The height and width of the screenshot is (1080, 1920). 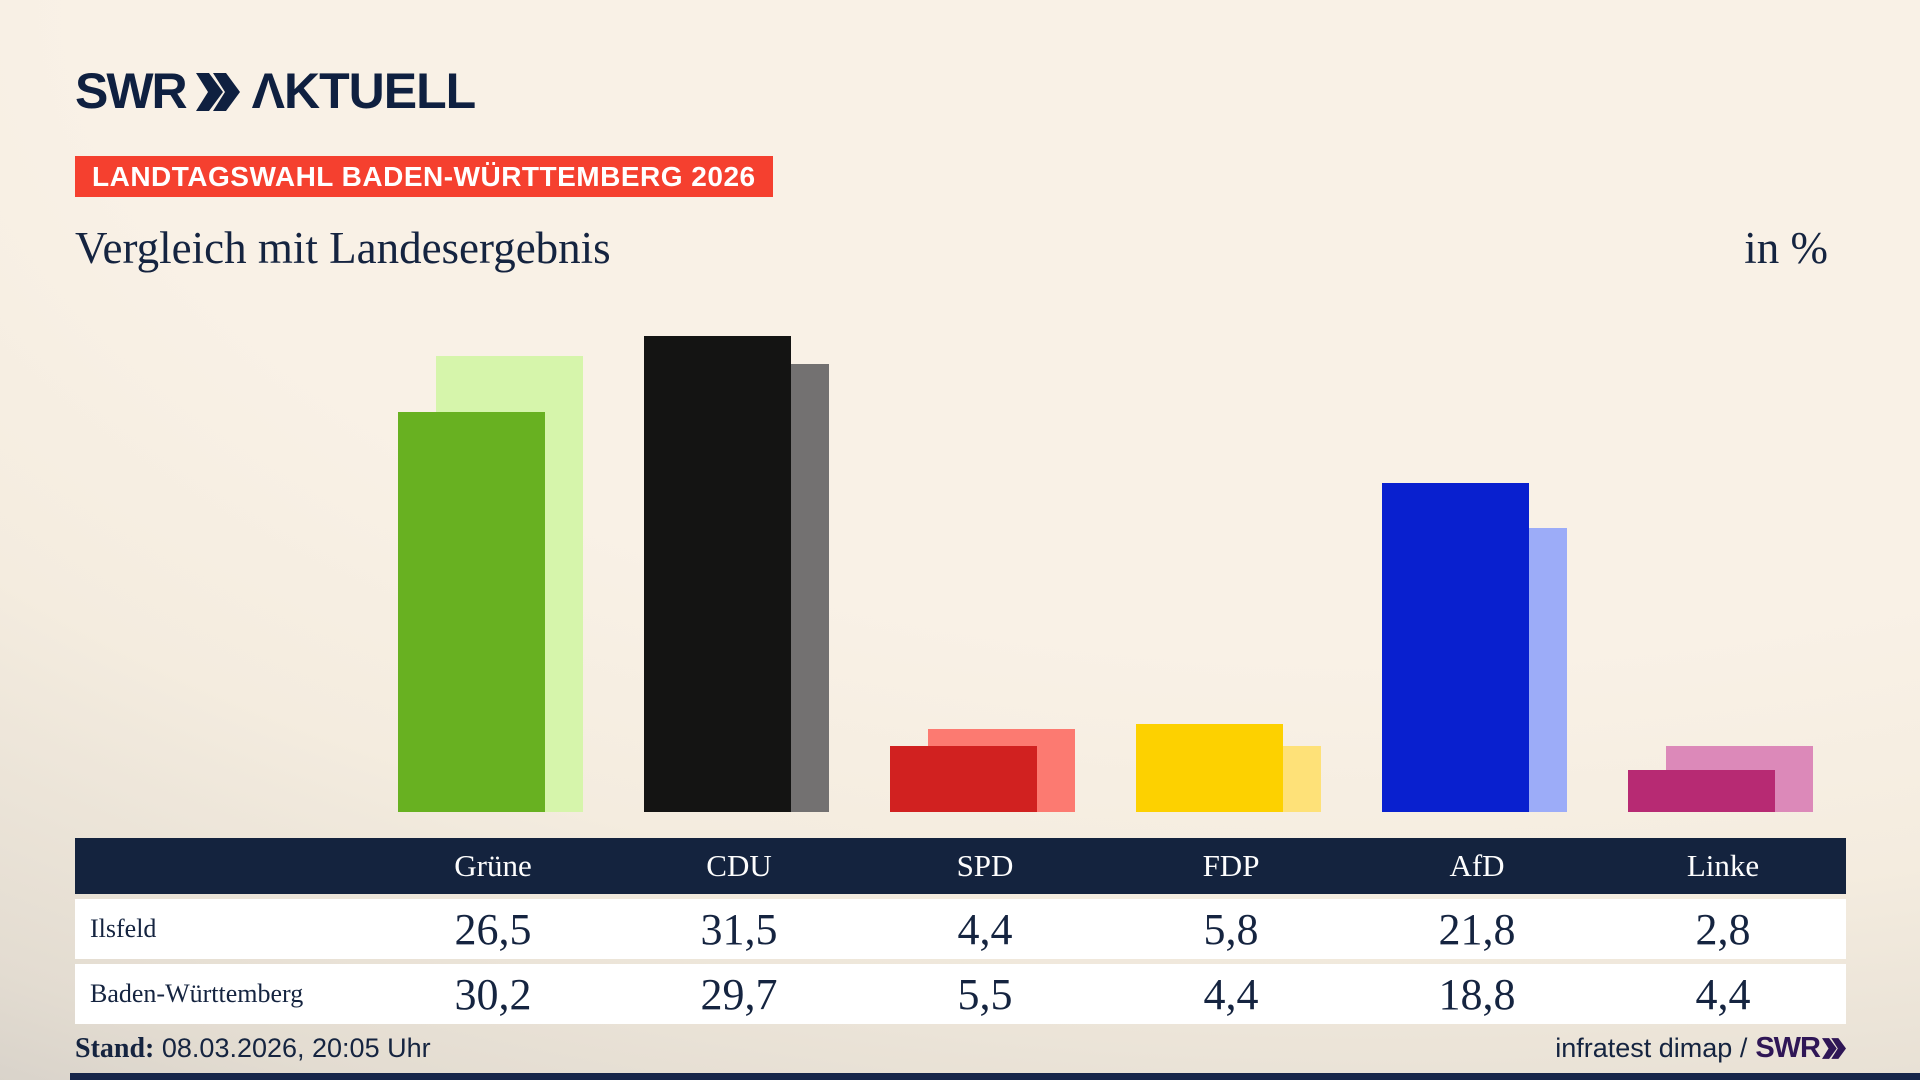 What do you see at coordinates (985, 929) in the screenshot?
I see `value-ilsfeld-spd: 4,4` at bounding box center [985, 929].